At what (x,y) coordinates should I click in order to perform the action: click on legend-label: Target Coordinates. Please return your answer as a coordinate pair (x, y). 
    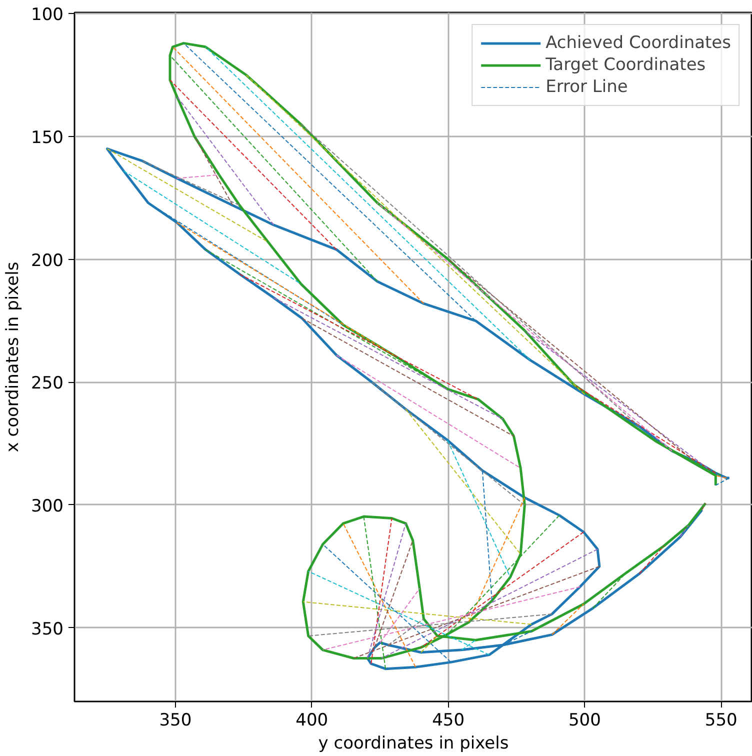
    Looking at the image, I should click on (626, 65).